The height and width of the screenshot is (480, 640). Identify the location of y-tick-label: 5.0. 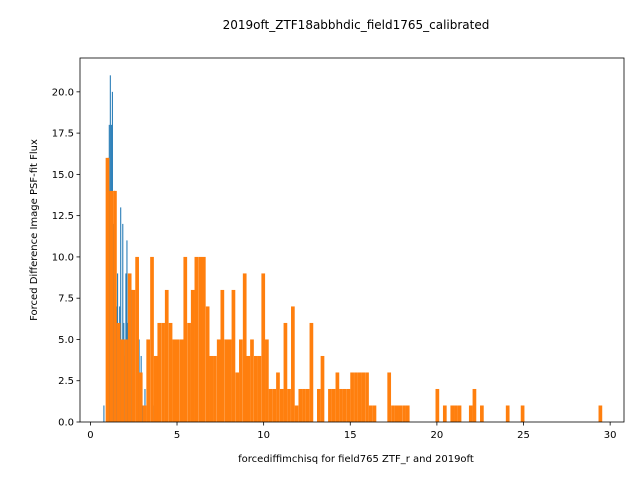
(66, 340).